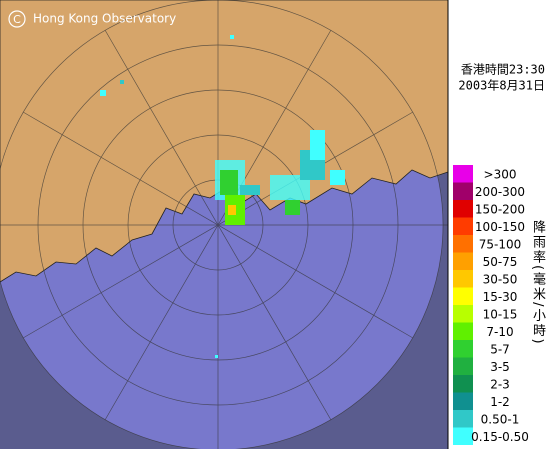 This screenshot has width=550, height=453. I want to click on legend-label: 10-15, so click(500, 314).